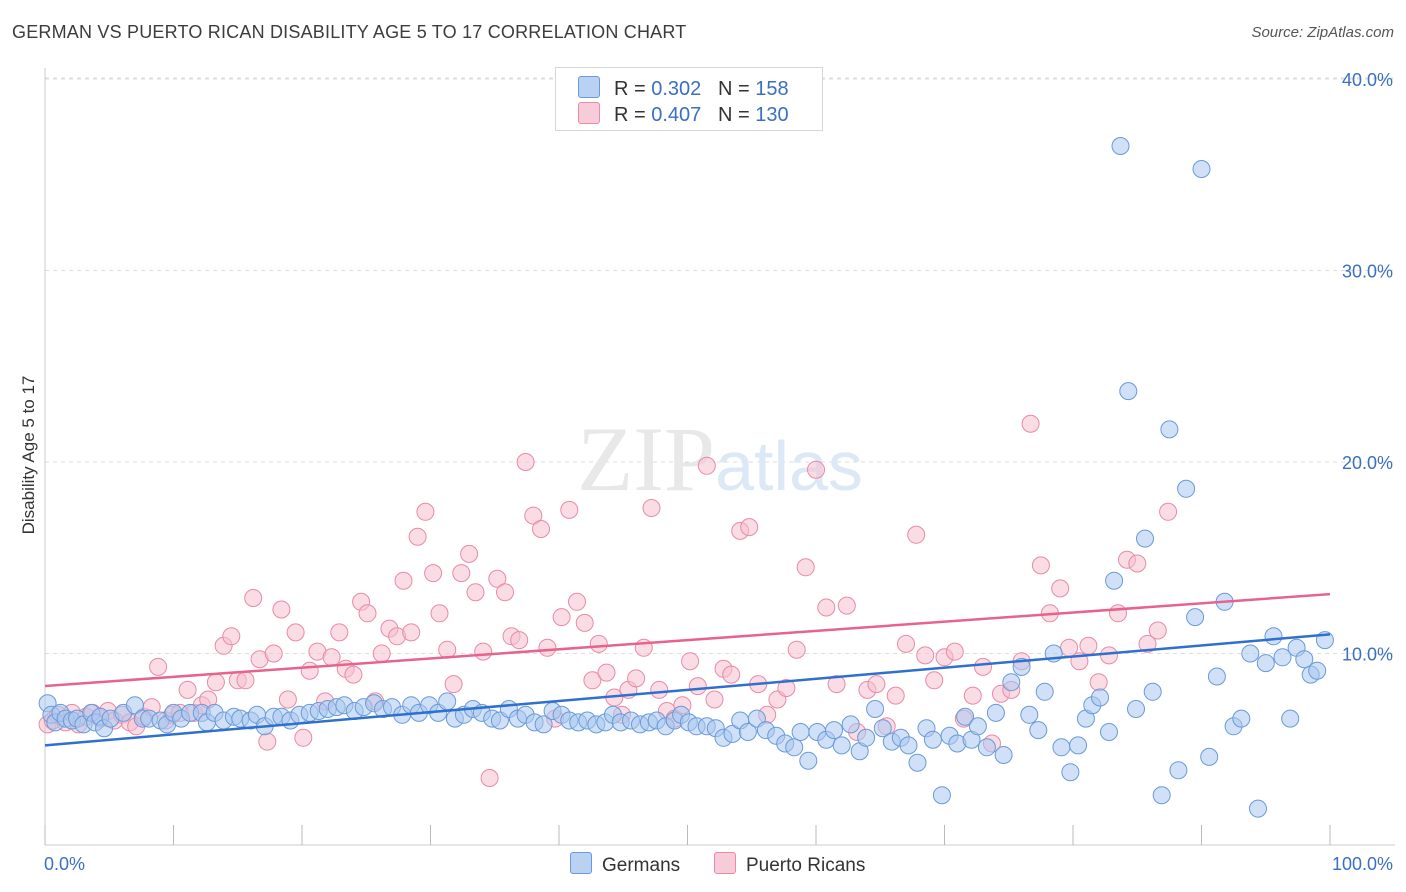 The image size is (1406, 892). I want to click on y-tick-label-20: 20.0%, so click(1367, 463).